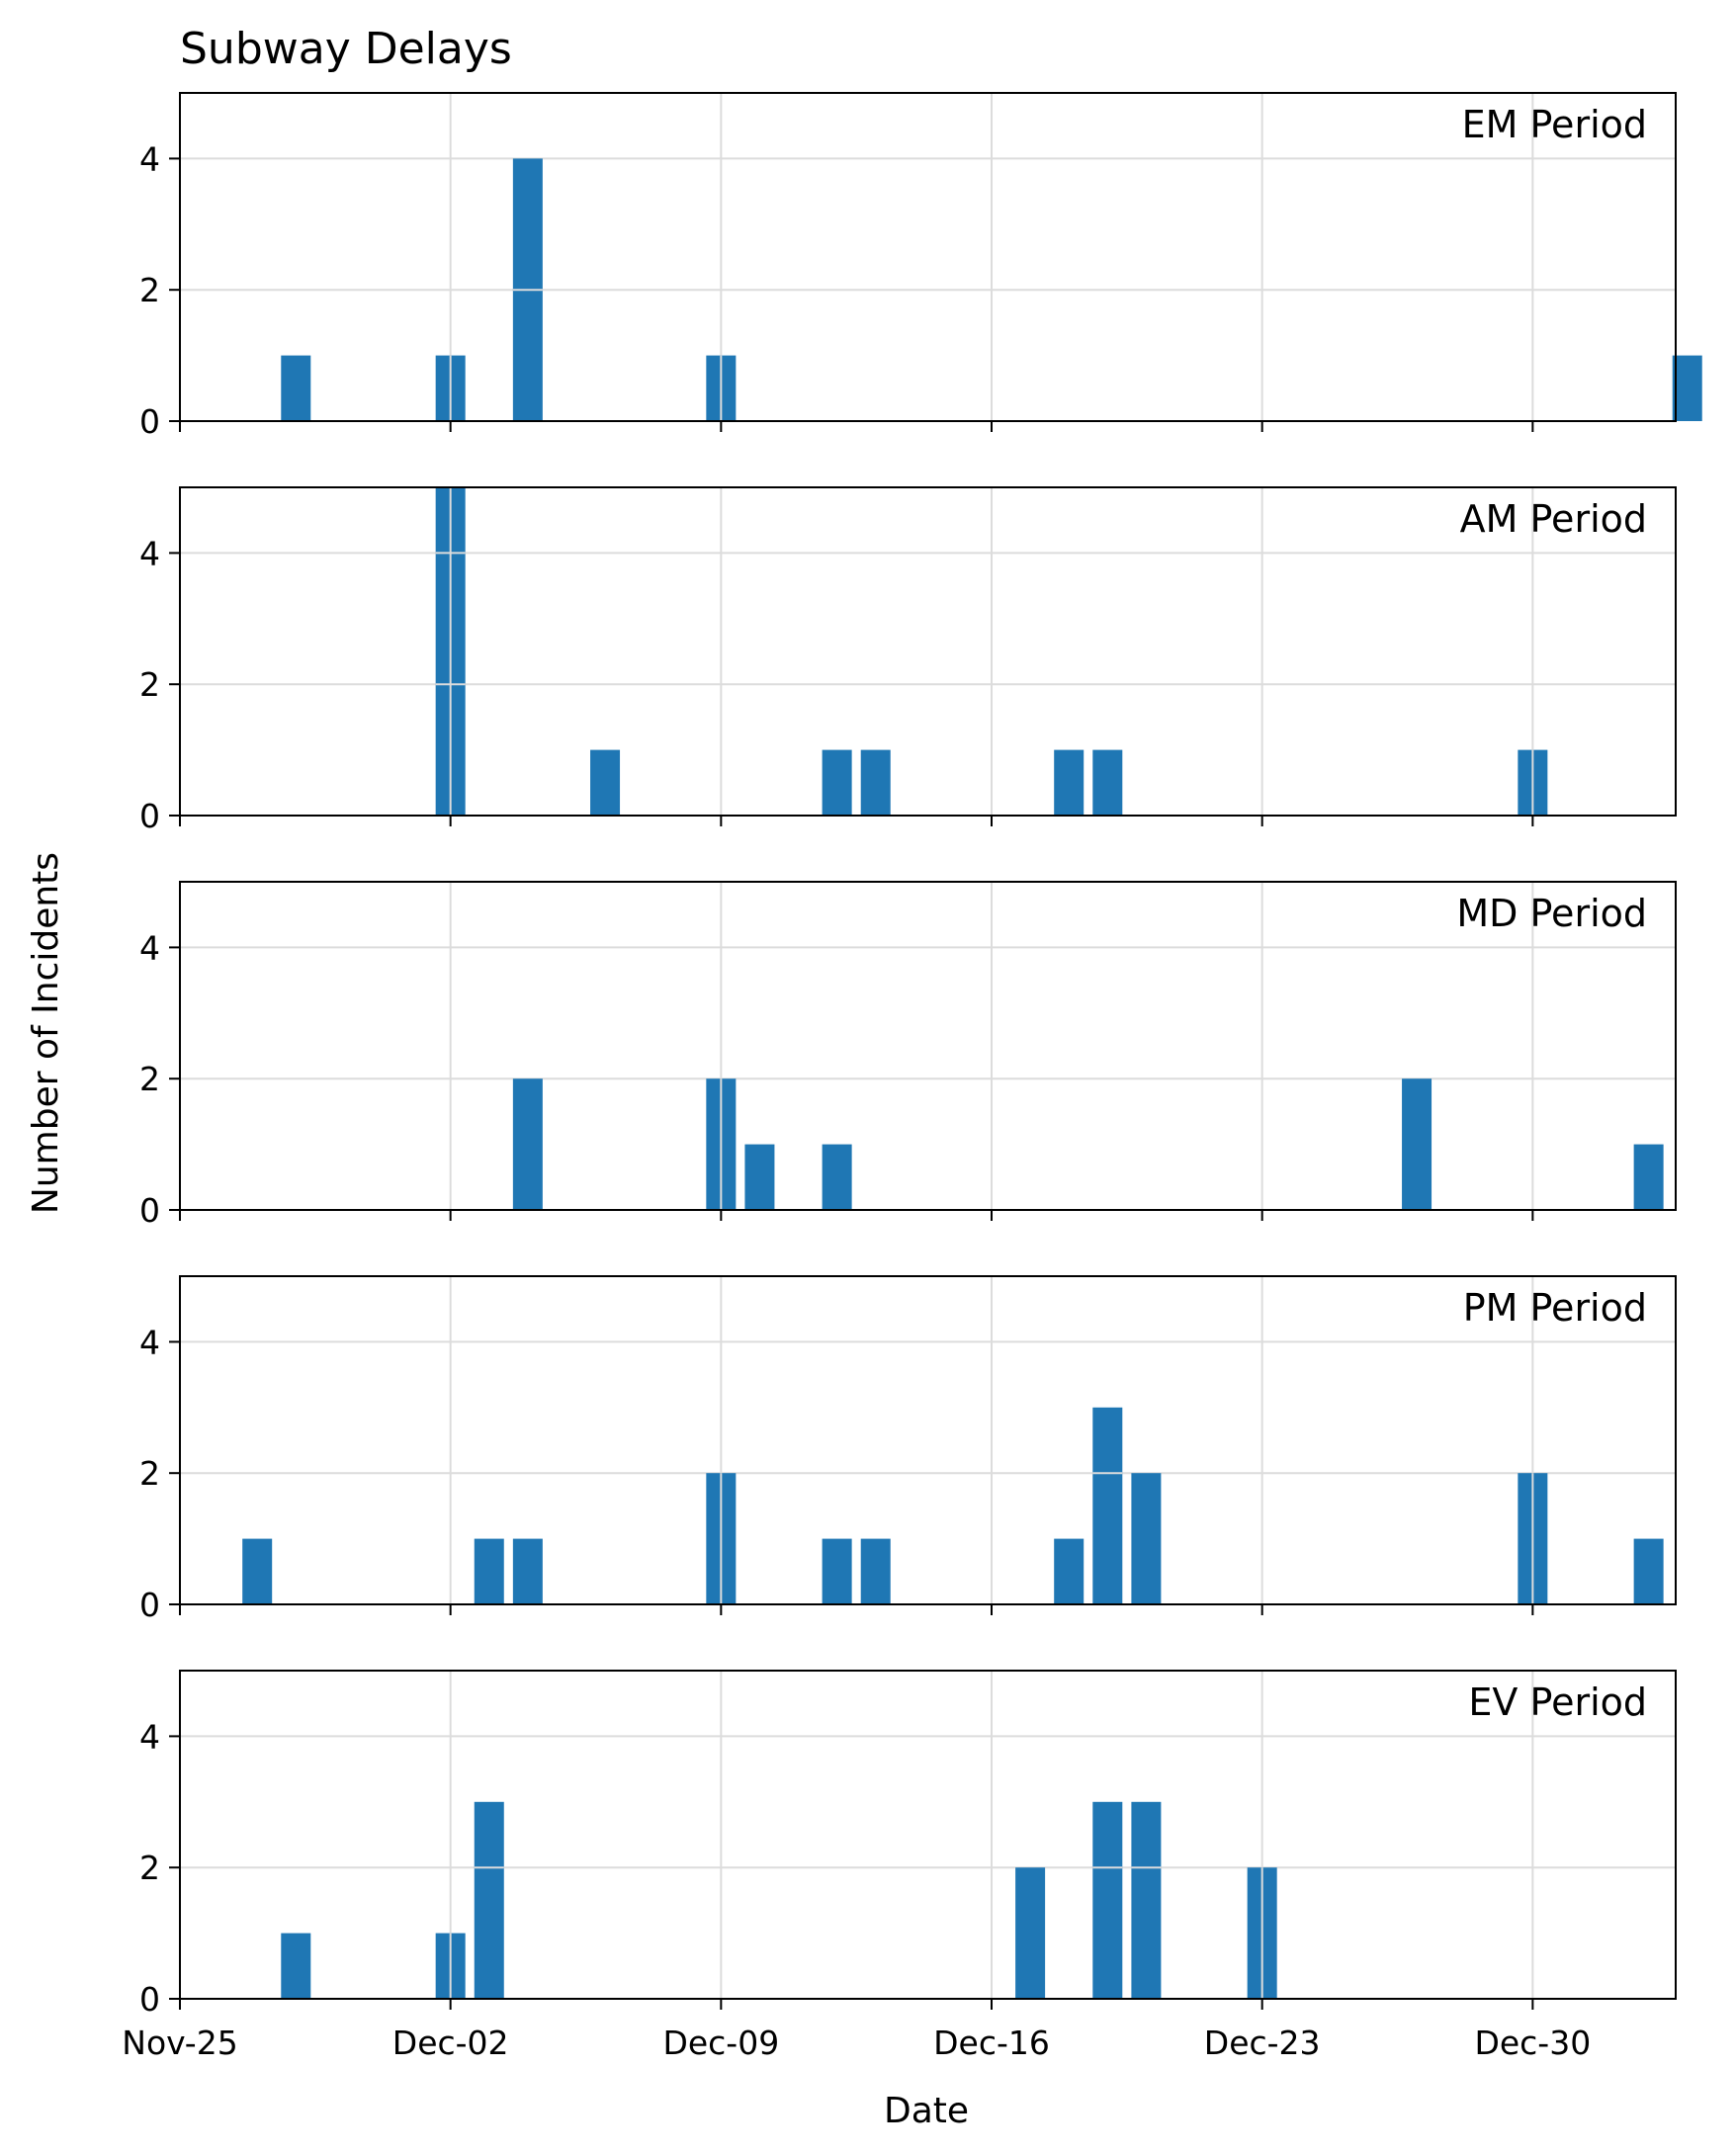 The height and width of the screenshot is (2154, 1736). Describe the element at coordinates (1553, 519) in the screenshot. I see `panel-label: AM Period` at that location.